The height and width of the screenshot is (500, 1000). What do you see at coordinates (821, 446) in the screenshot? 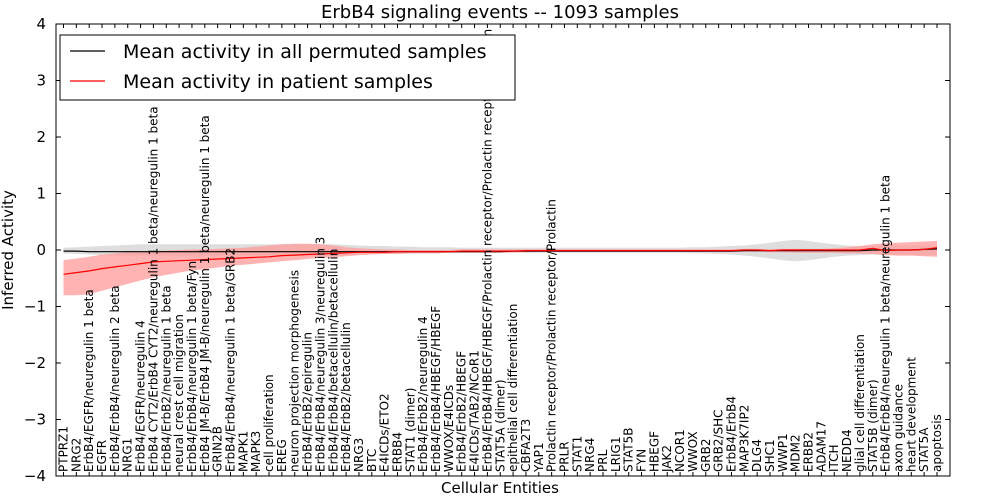
I see `category-label: ADAM17` at bounding box center [821, 446].